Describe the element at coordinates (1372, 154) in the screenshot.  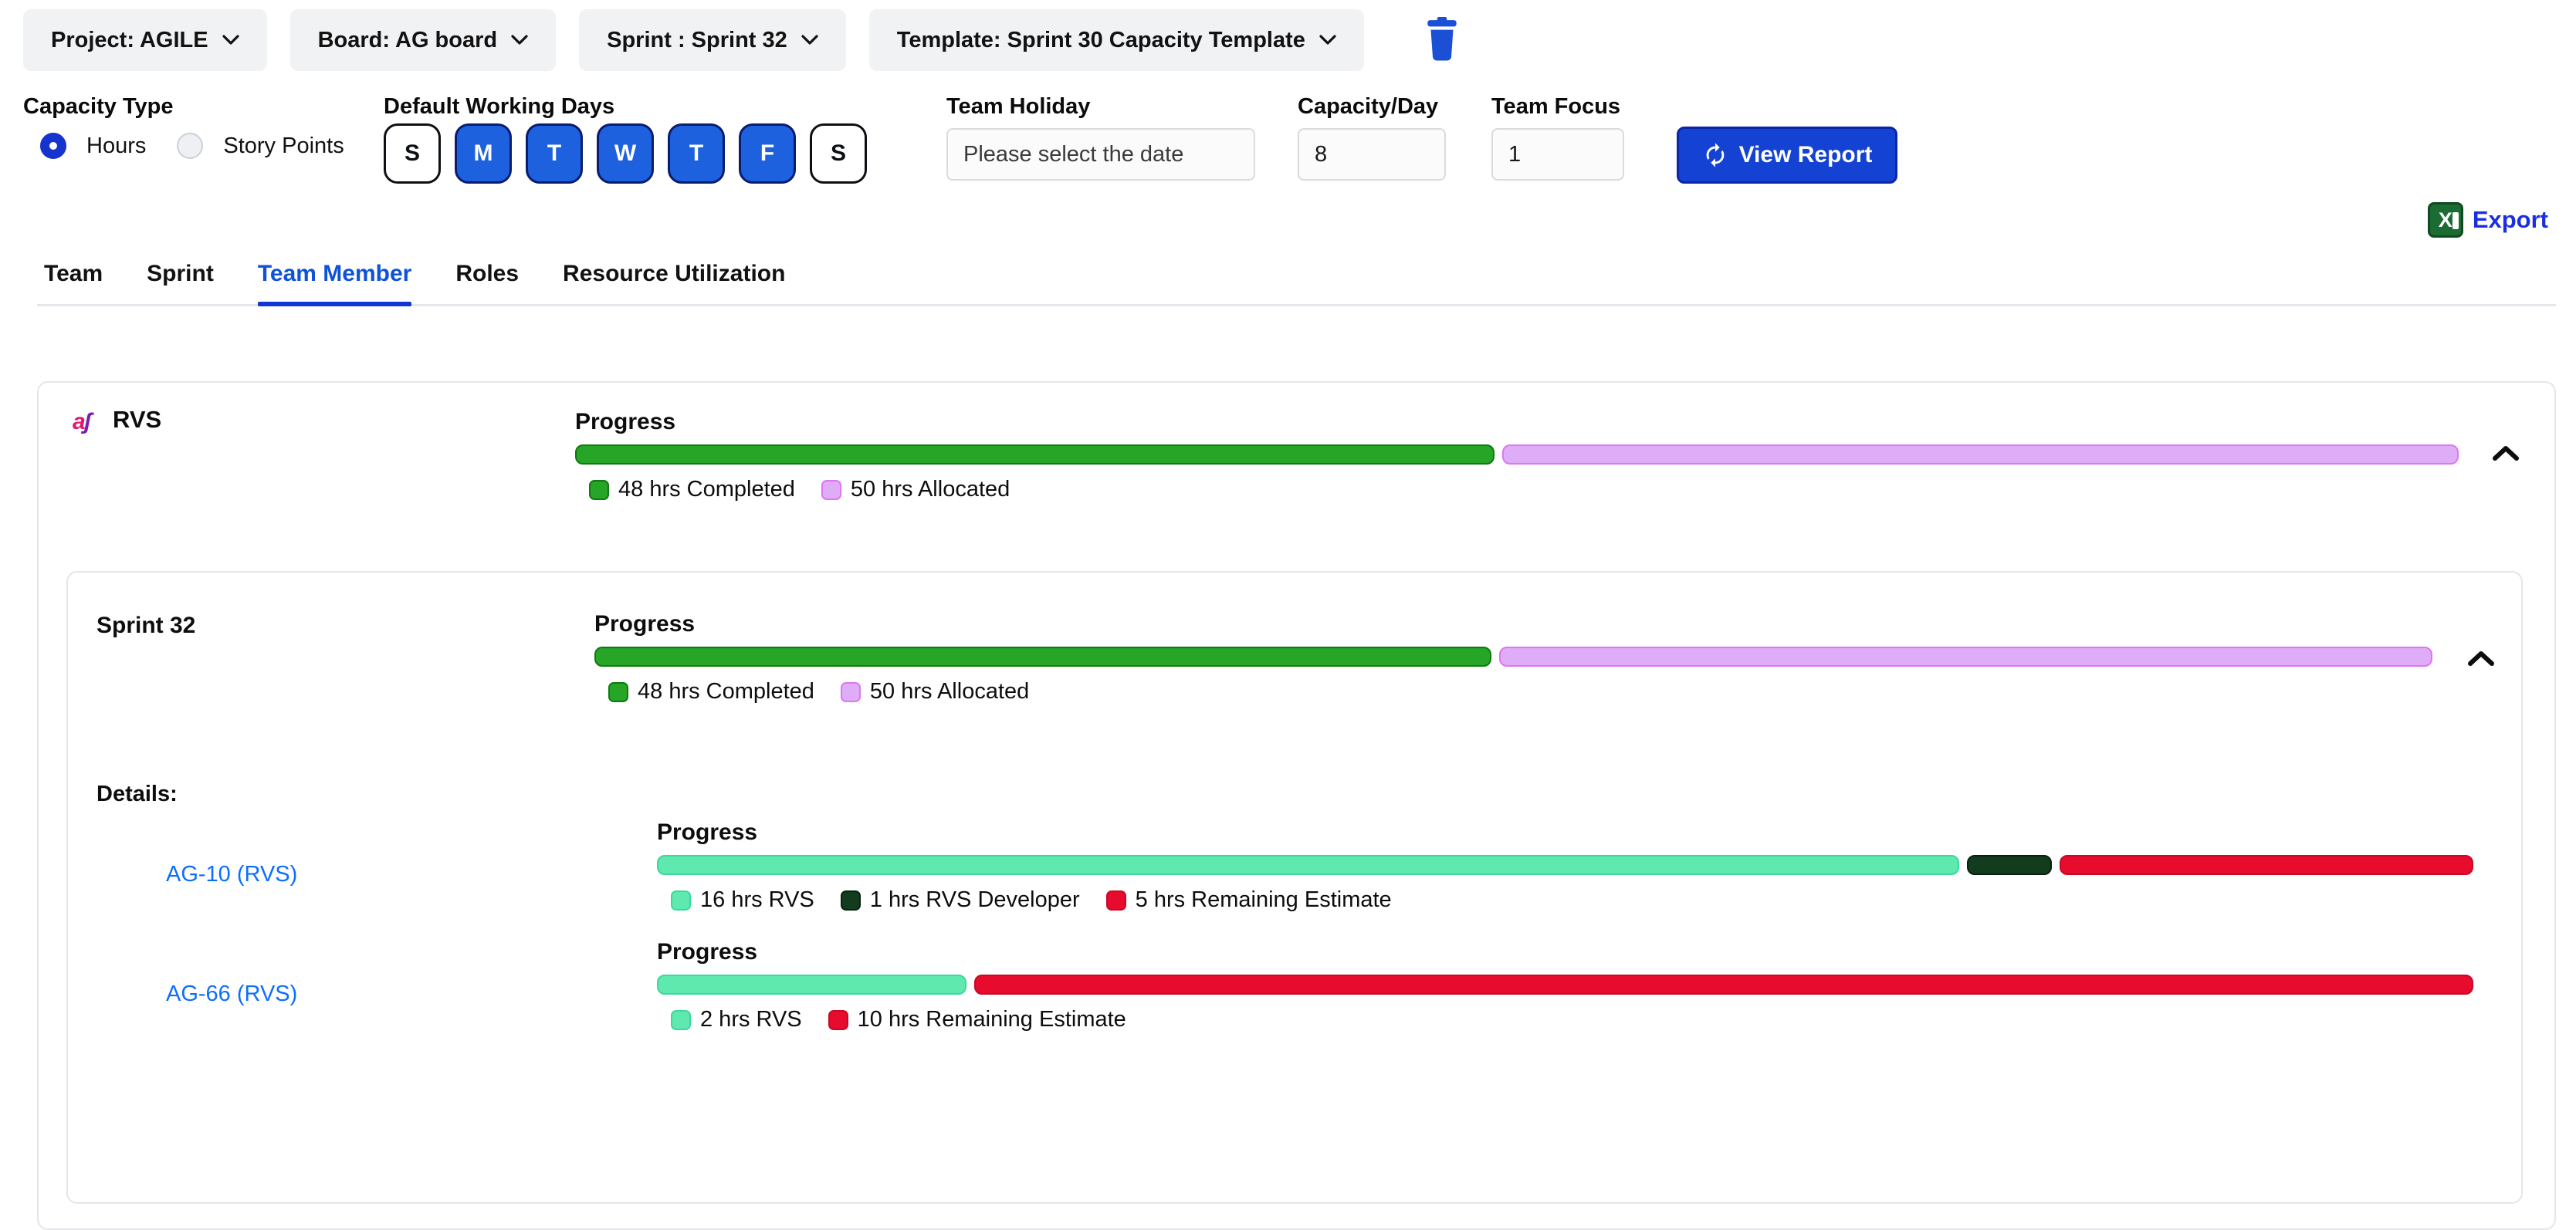
I see `capacity-per-day-input` at that location.